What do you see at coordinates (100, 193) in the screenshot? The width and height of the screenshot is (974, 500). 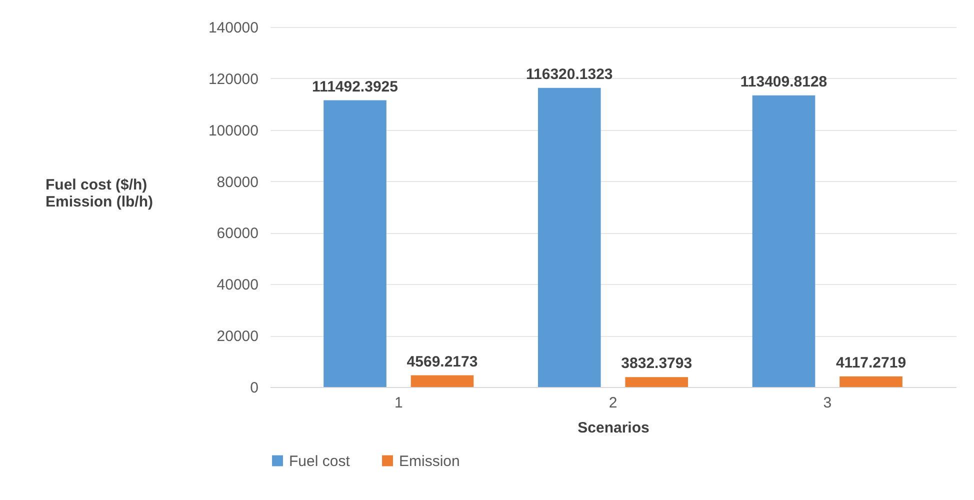 I see `y-axis-title: Fuel cost ($/h) Emission (lb/h)` at bounding box center [100, 193].